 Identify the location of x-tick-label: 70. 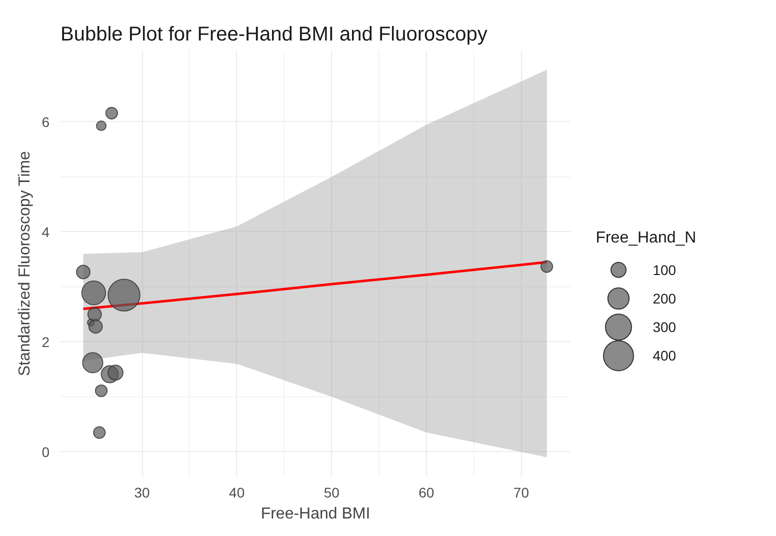
(521, 492).